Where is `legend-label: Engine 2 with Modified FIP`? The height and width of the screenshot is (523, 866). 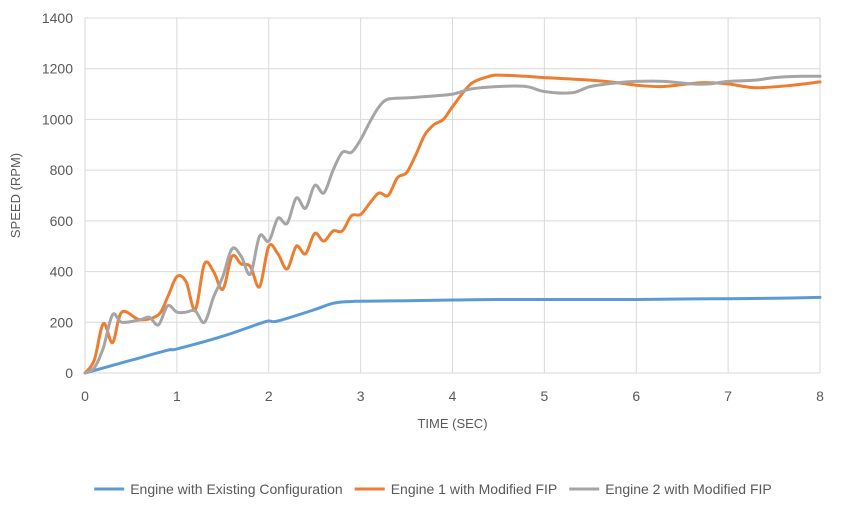 legend-label: Engine 2 with Modified FIP is located at coordinates (688, 489).